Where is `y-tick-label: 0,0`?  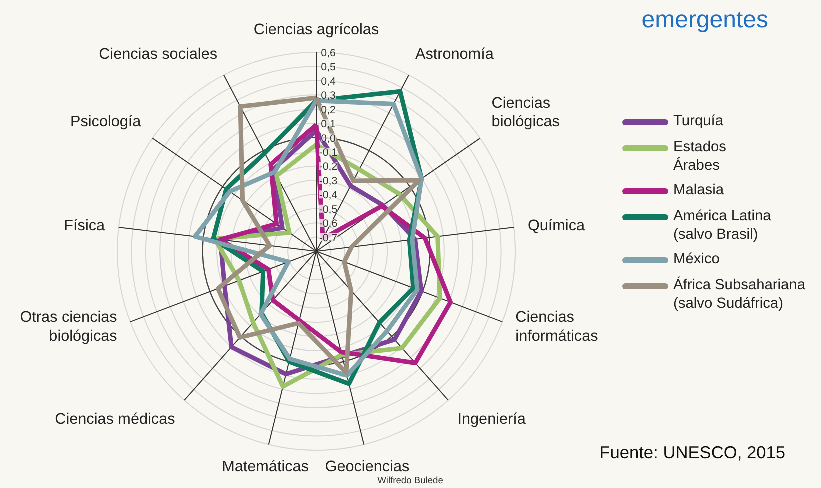
y-tick-label: 0,0 is located at coordinates (328, 138).